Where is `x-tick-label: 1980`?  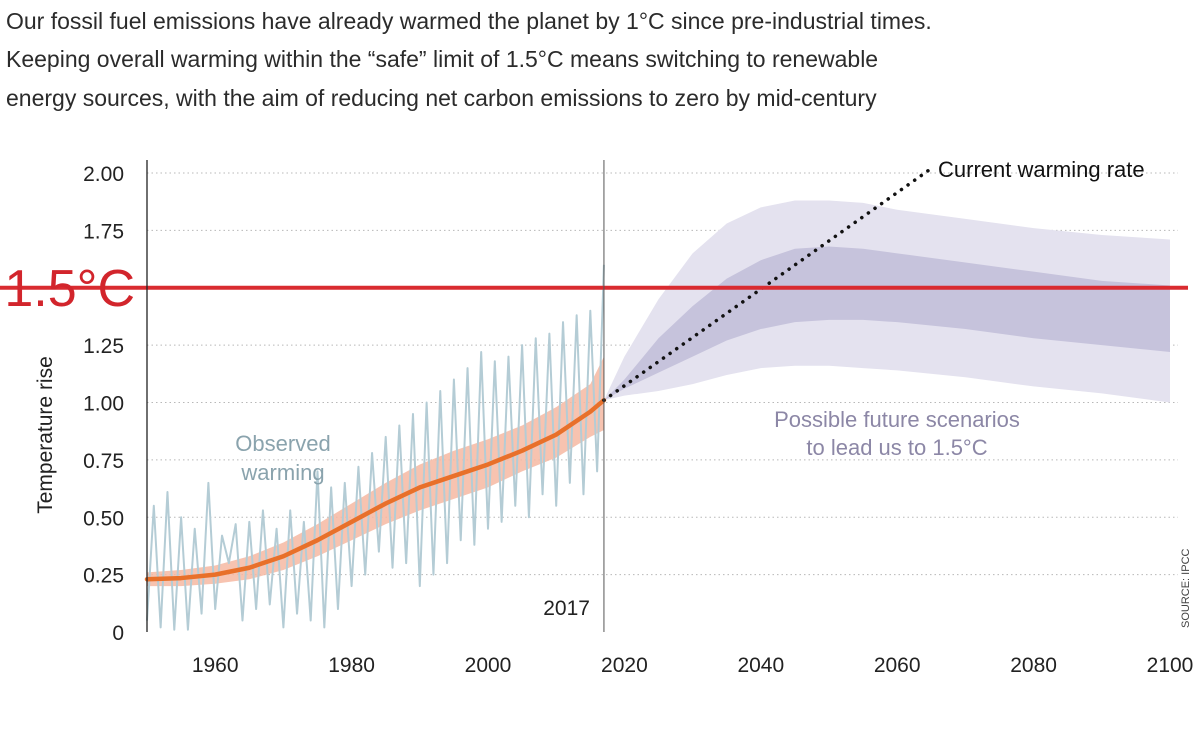
x-tick-label: 1980 is located at coordinates (351, 665).